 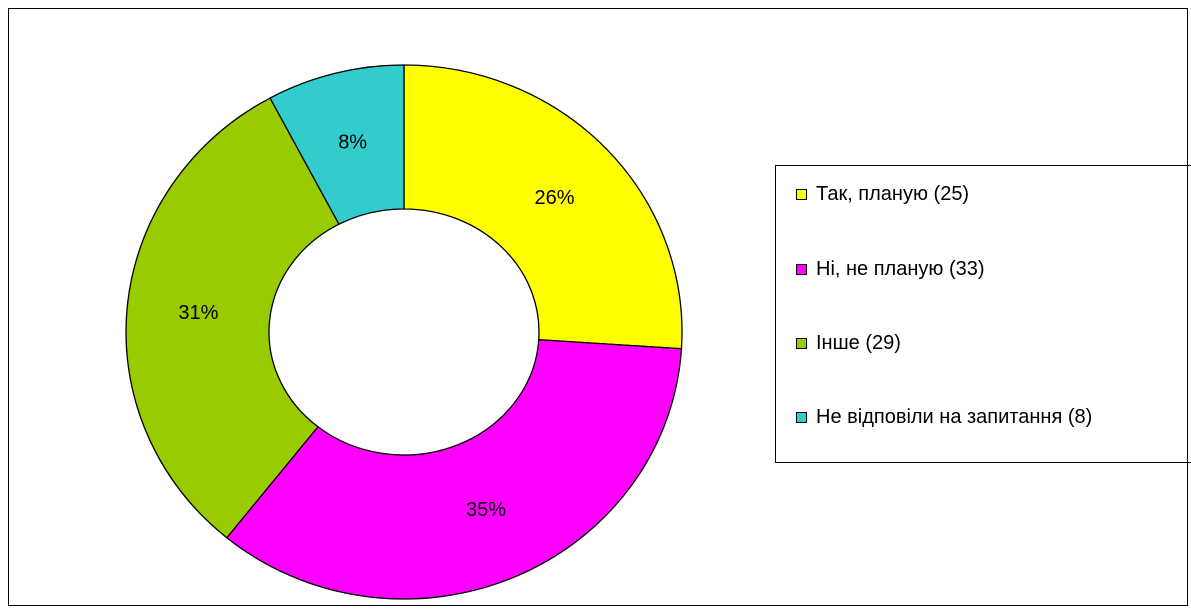 What do you see at coordinates (993, 194) in the screenshot?
I see `legend-item: Так, планую (25)` at bounding box center [993, 194].